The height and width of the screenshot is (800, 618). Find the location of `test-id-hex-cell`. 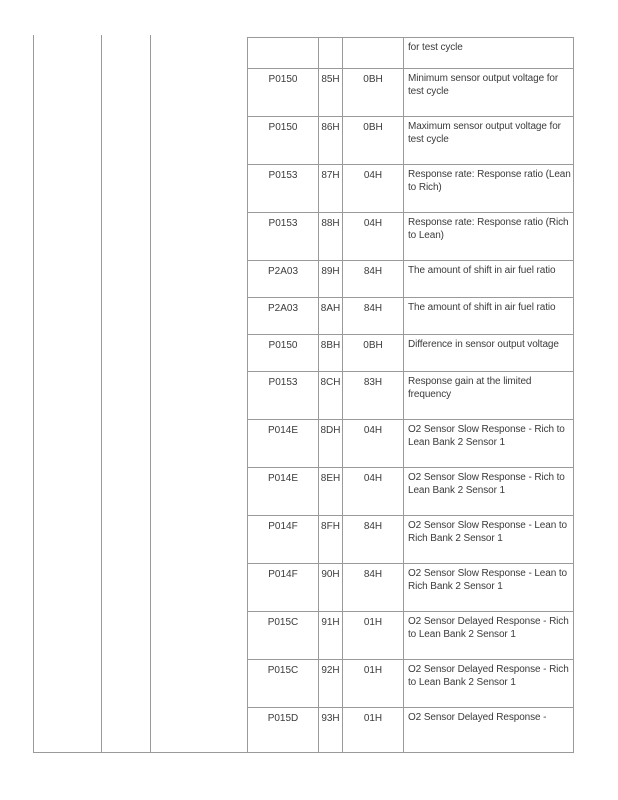

test-id-hex-cell is located at coordinates (330, 53).